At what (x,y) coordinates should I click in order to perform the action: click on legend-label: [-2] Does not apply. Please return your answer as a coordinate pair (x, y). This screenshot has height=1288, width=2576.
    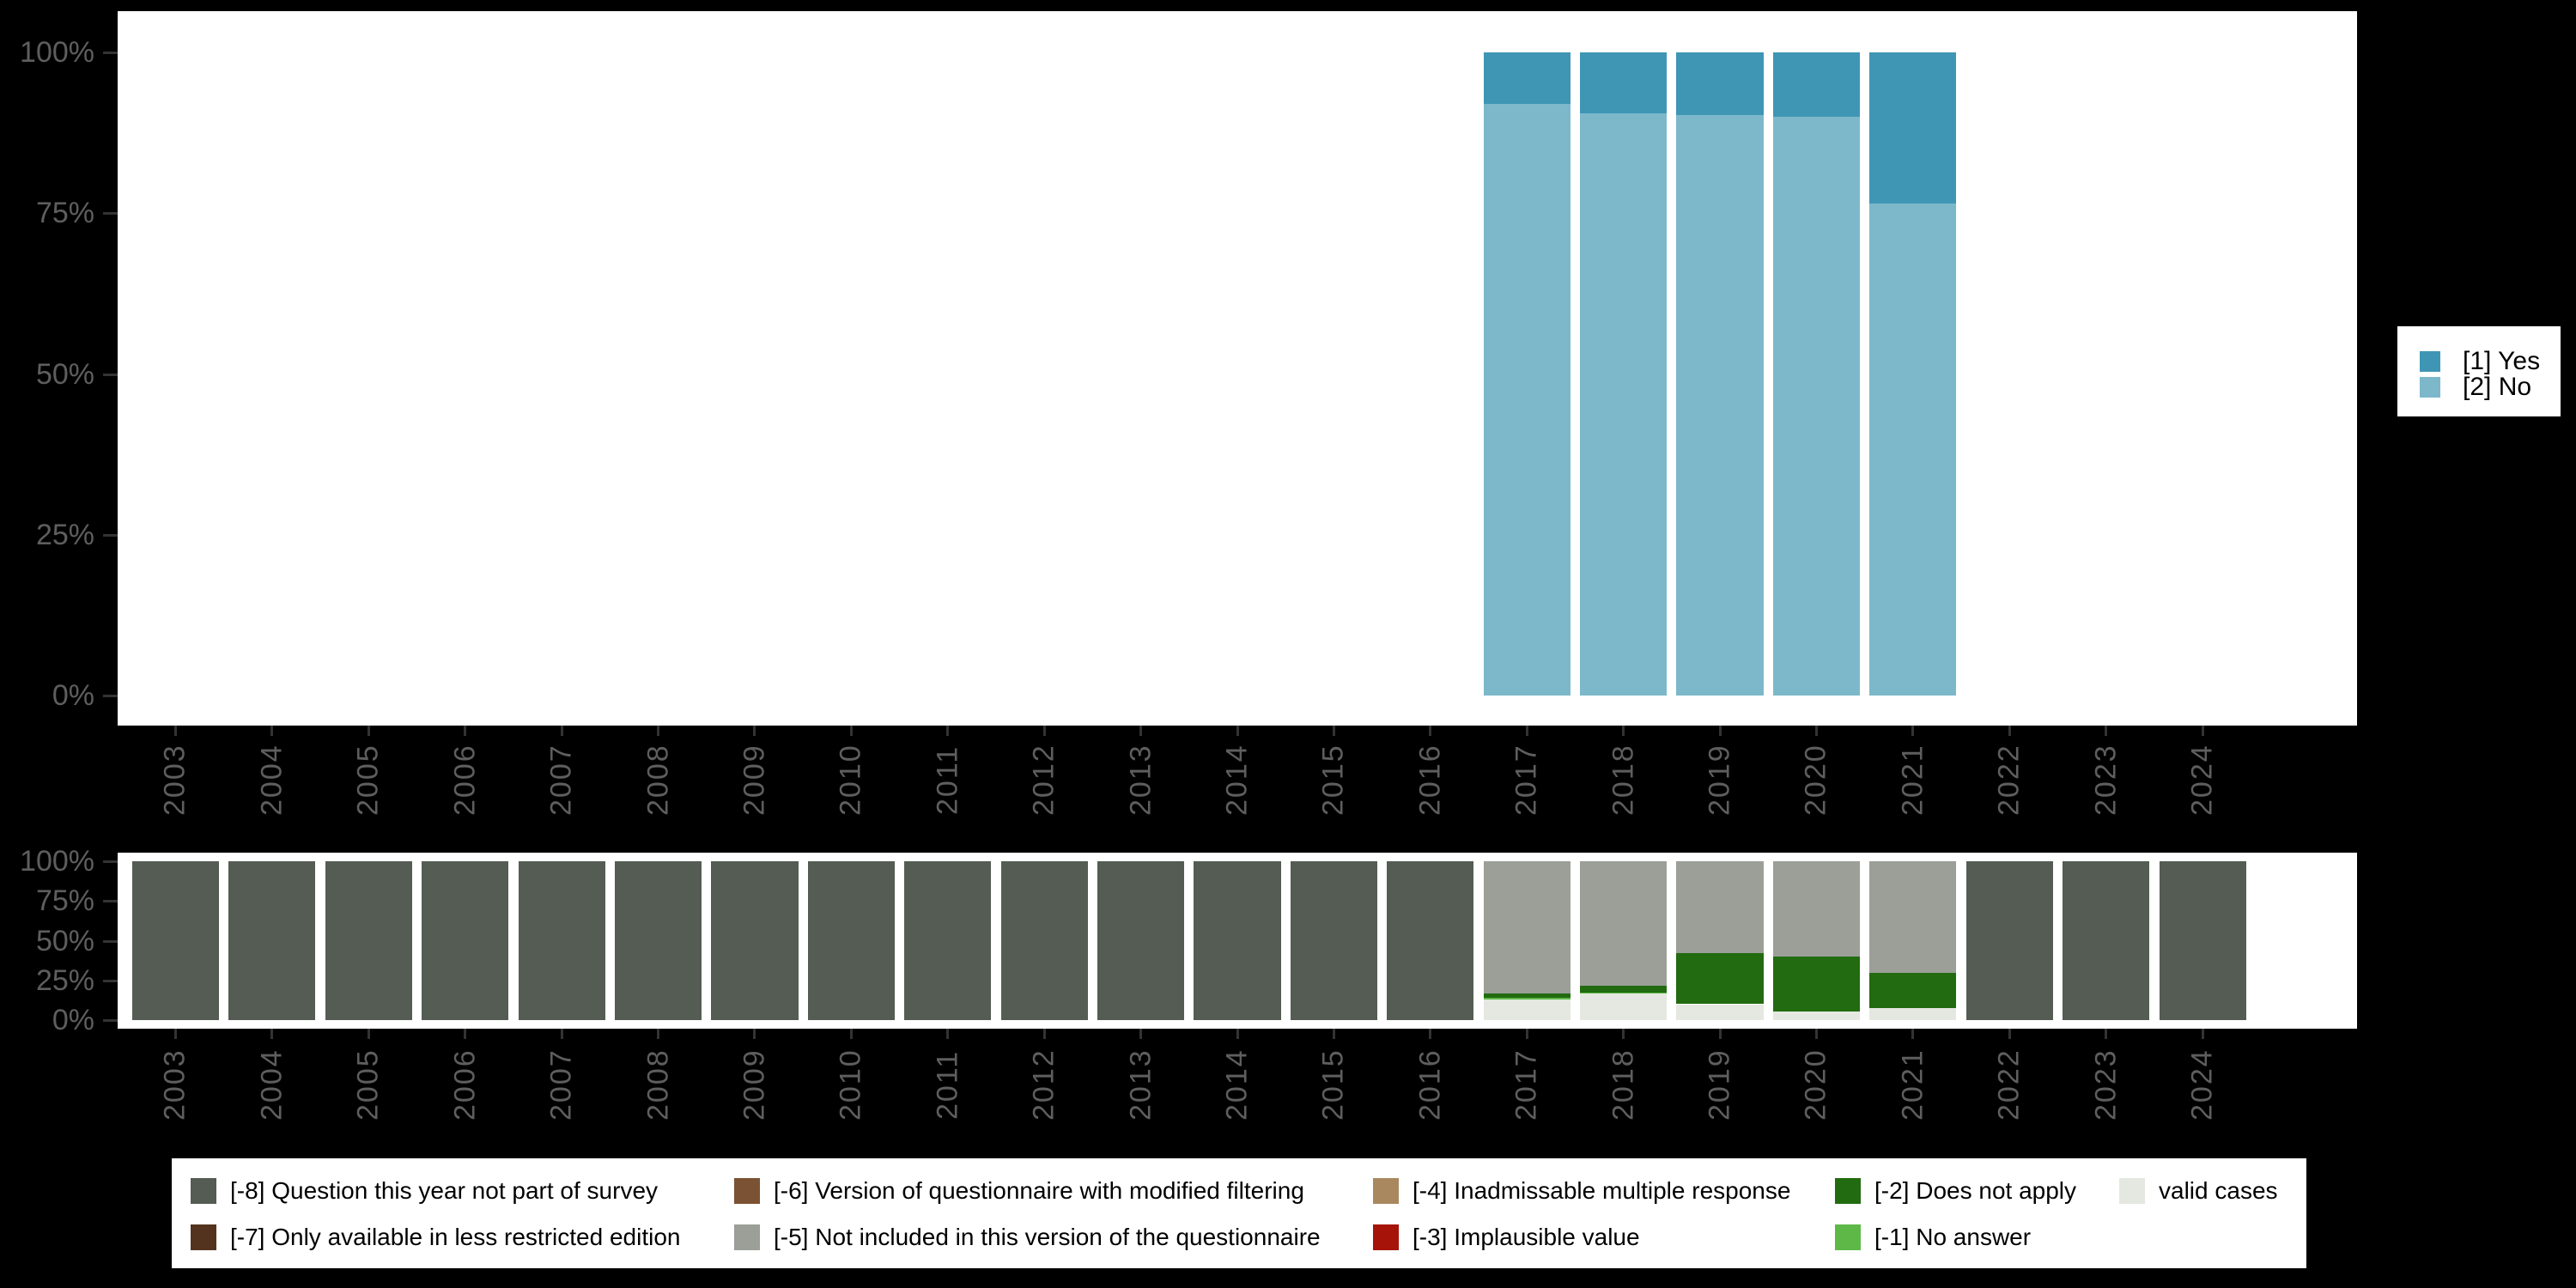
    Looking at the image, I should click on (1975, 1191).